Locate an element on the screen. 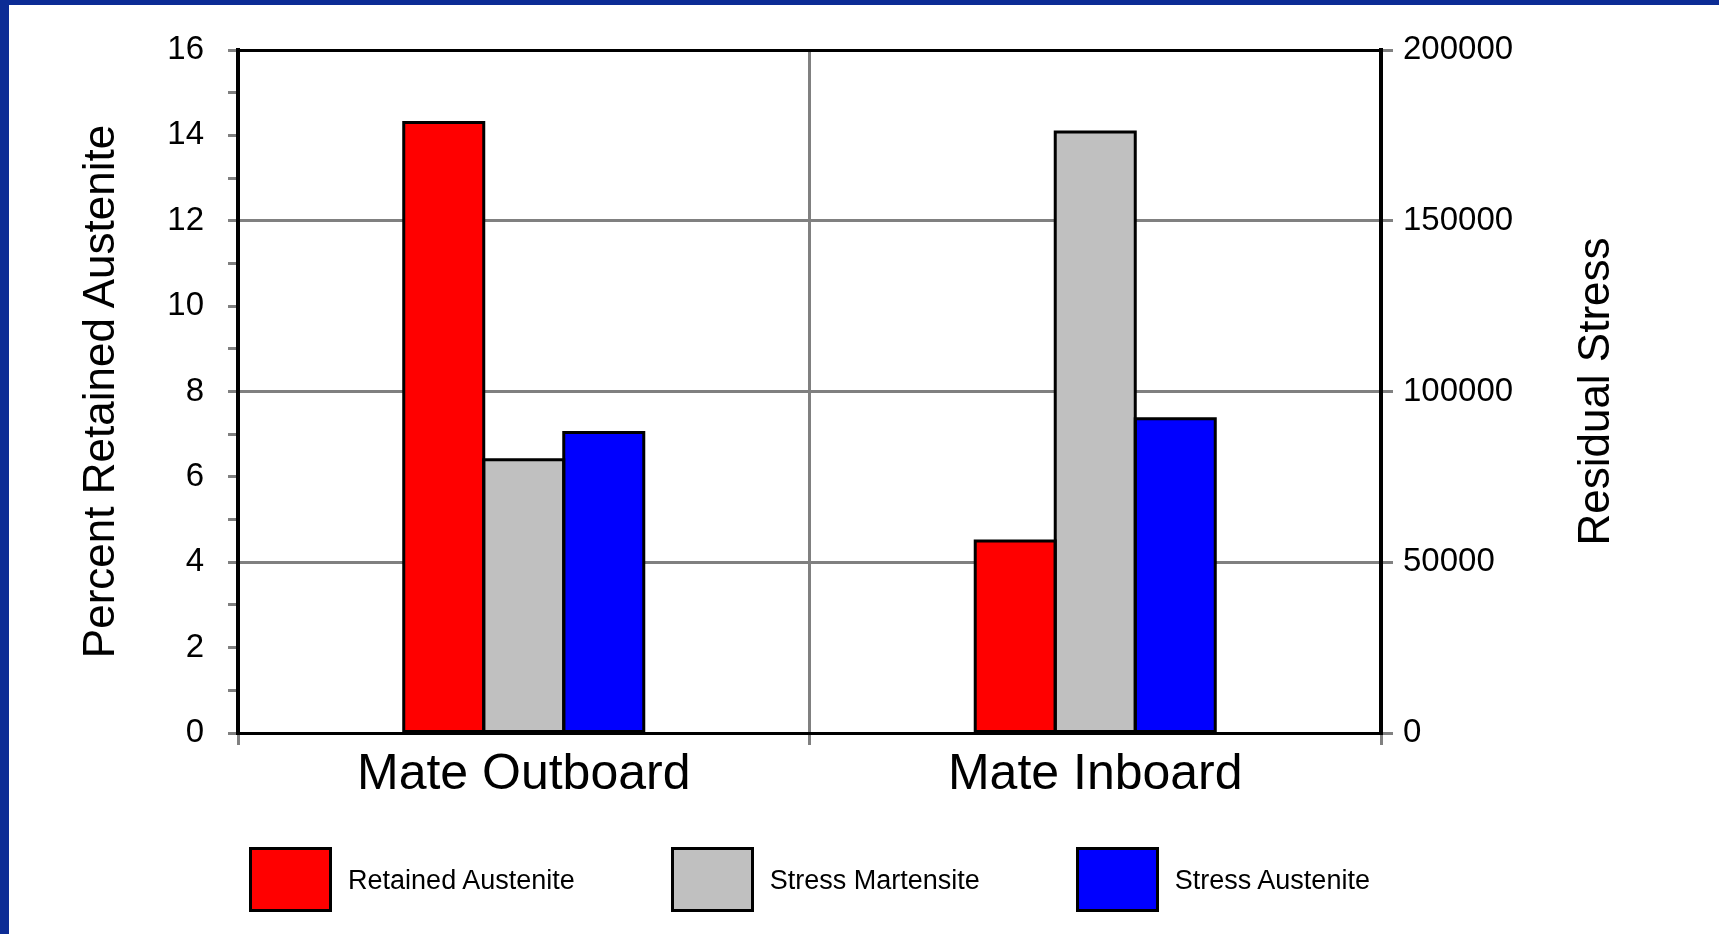  y-axis-title: Percent Retained Austenite is located at coordinates (98, 391).